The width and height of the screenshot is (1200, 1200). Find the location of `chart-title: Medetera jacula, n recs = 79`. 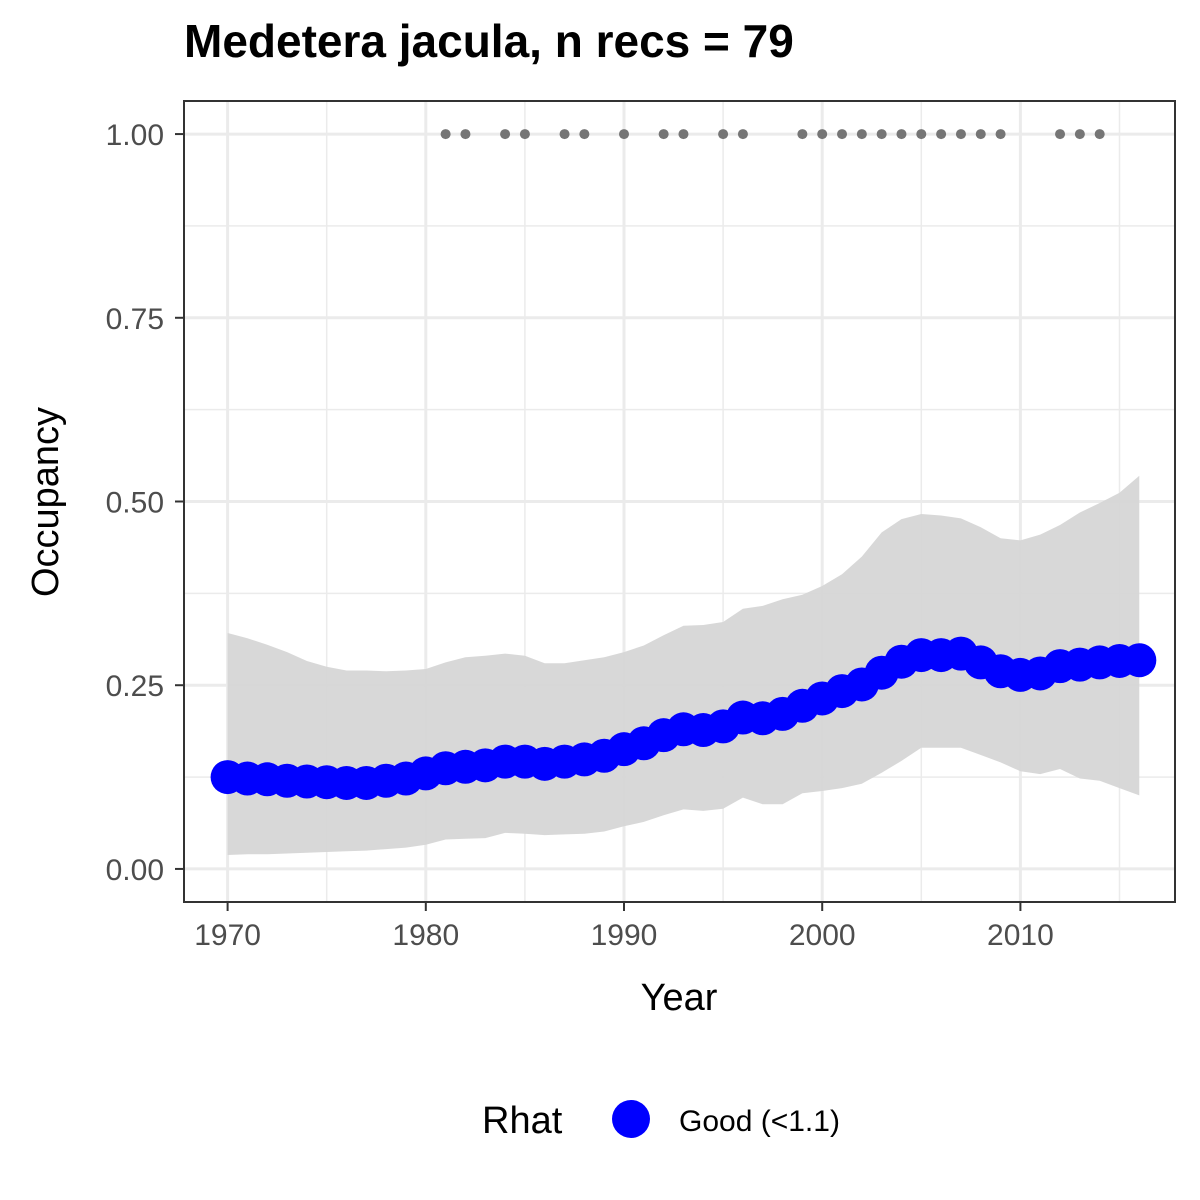

chart-title: Medetera jacula, n recs = 79 is located at coordinates (489, 41).